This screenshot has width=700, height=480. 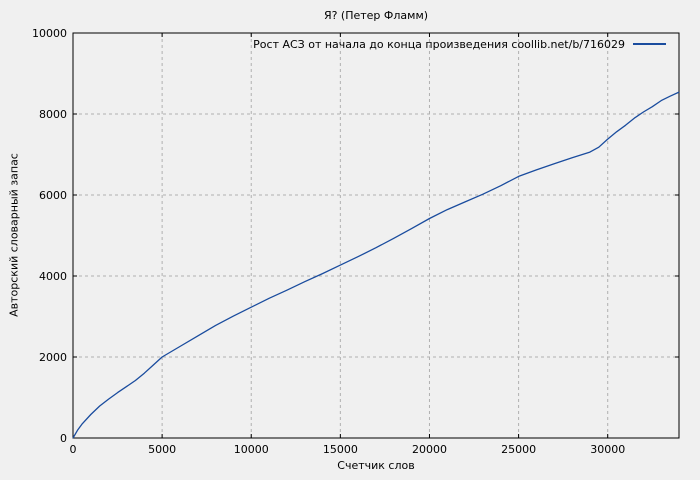 What do you see at coordinates (429, 449) in the screenshot?
I see `x-tick-label: 20000` at bounding box center [429, 449].